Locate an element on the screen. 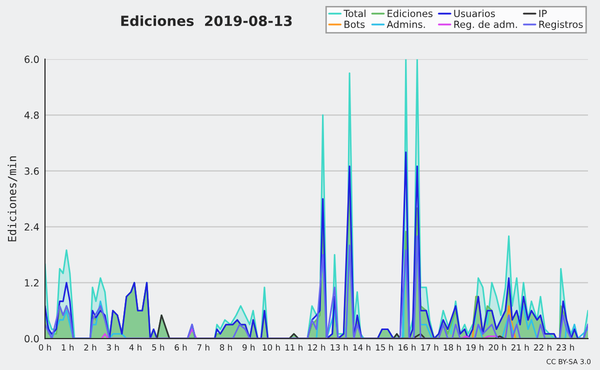 The height and width of the screenshot is (370, 600). x-tick-label: 12 h is located at coordinates (317, 347).